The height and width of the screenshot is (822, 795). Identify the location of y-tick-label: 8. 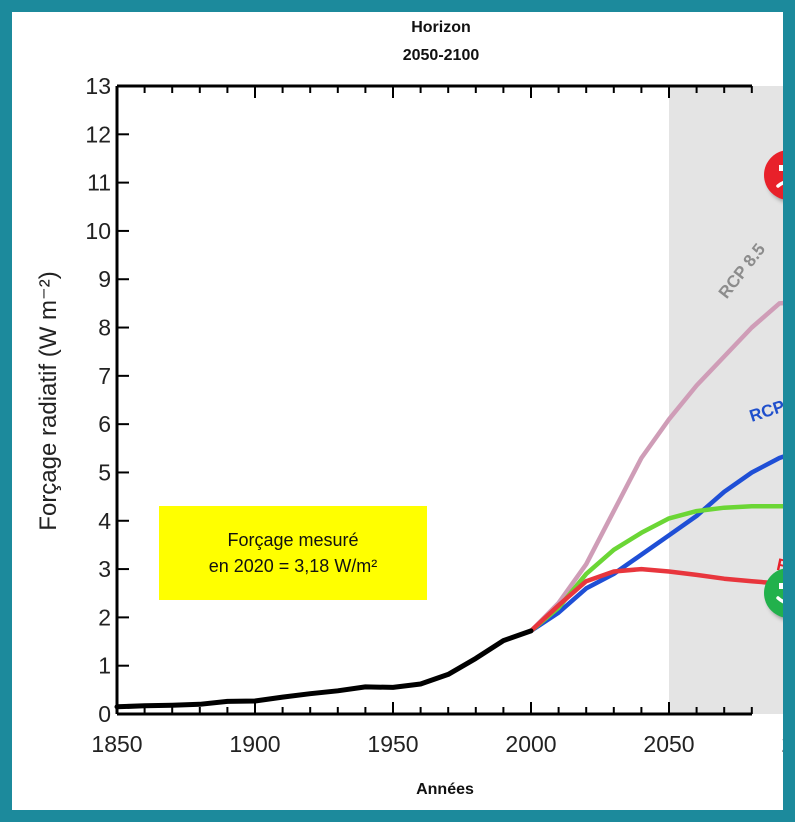
(104, 328).